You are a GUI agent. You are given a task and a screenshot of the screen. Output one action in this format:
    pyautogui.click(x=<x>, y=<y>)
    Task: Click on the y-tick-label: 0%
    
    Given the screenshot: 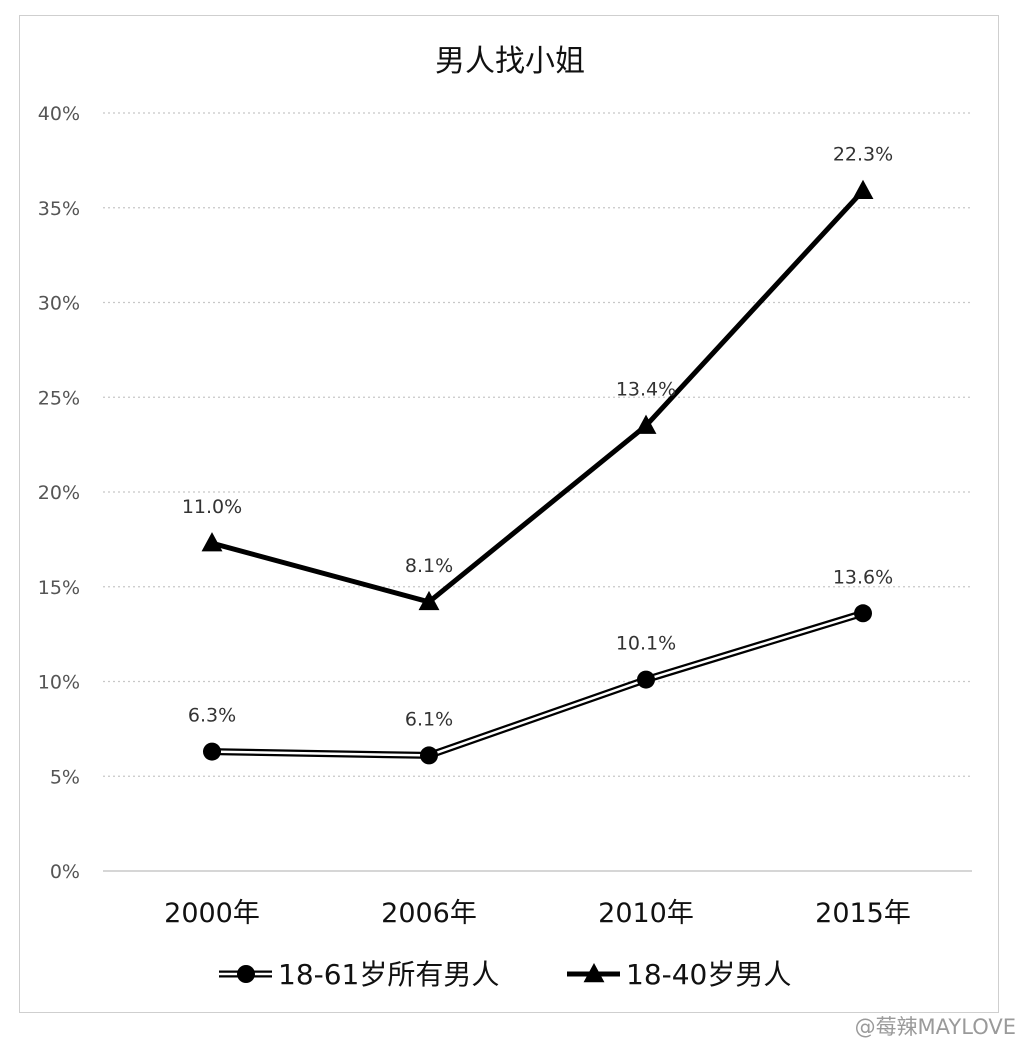 What is the action you would take?
    pyautogui.click(x=65, y=872)
    